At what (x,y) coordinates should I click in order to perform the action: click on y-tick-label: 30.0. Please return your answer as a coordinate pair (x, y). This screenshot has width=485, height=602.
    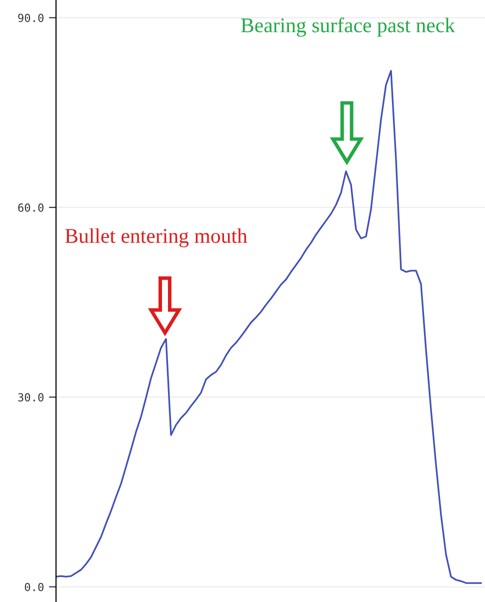
    Looking at the image, I should click on (31, 397).